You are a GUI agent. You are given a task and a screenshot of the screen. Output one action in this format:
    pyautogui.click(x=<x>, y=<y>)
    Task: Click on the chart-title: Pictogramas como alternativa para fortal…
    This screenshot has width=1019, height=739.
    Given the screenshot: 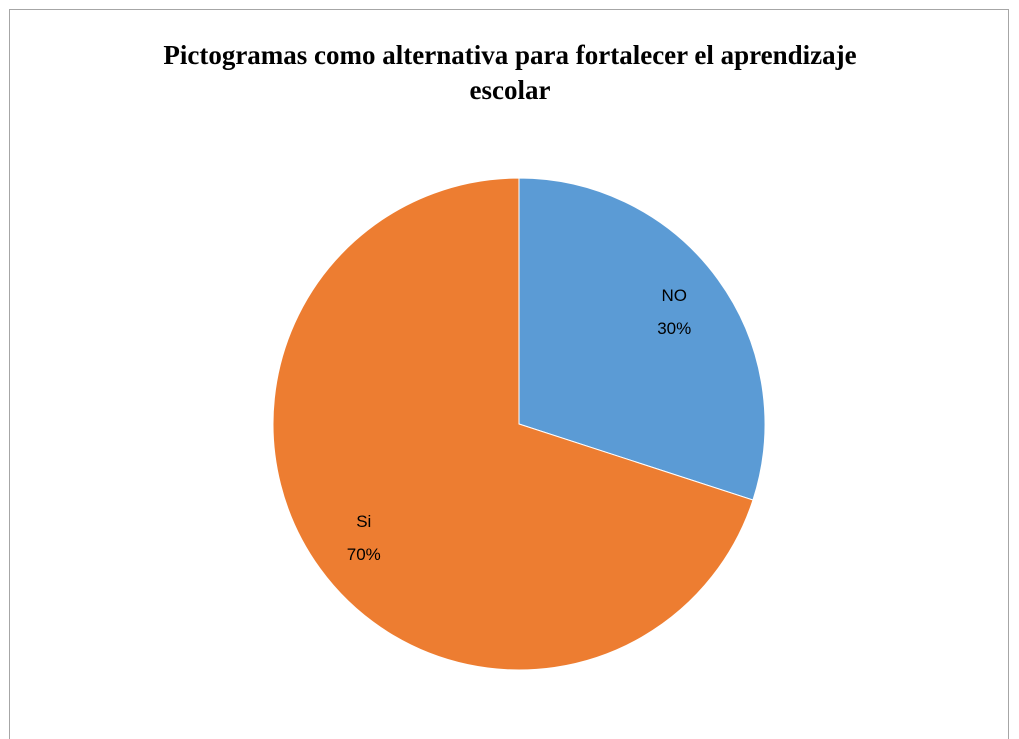 What is the action you would take?
    pyautogui.click(x=510, y=72)
    